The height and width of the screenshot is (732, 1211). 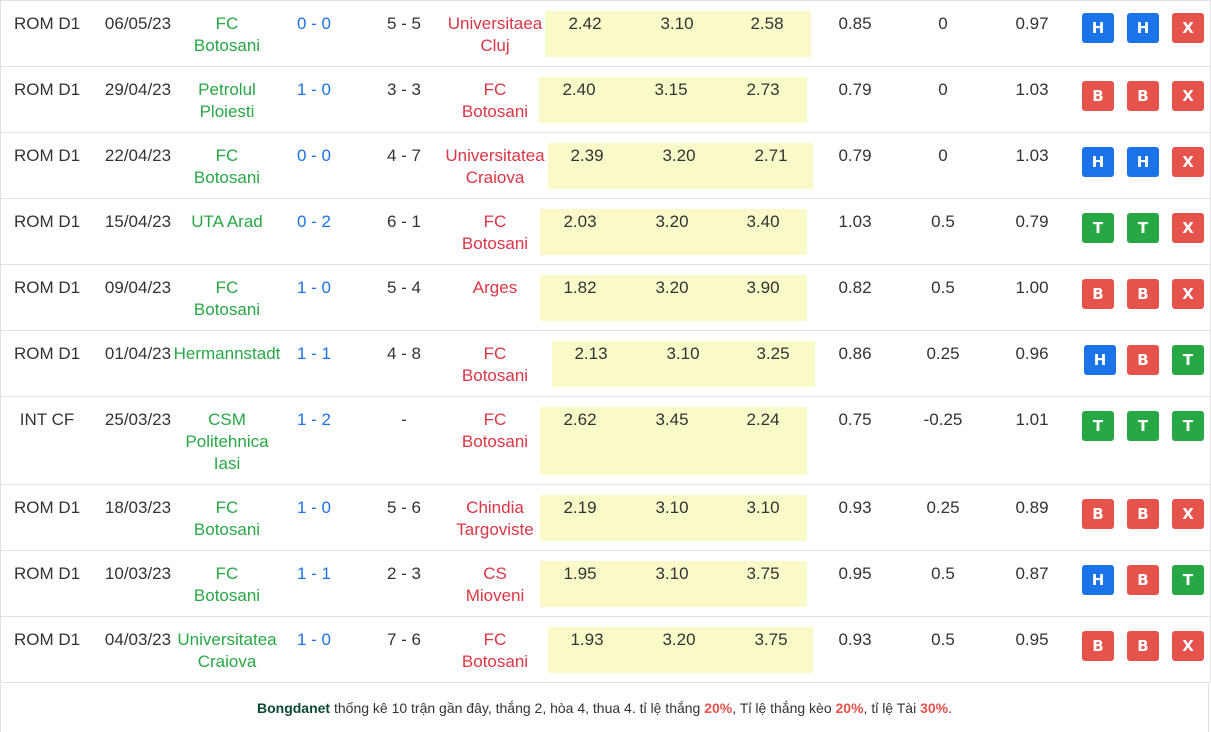 What do you see at coordinates (138, 573) in the screenshot?
I see `date-cell: 10/03/23` at bounding box center [138, 573].